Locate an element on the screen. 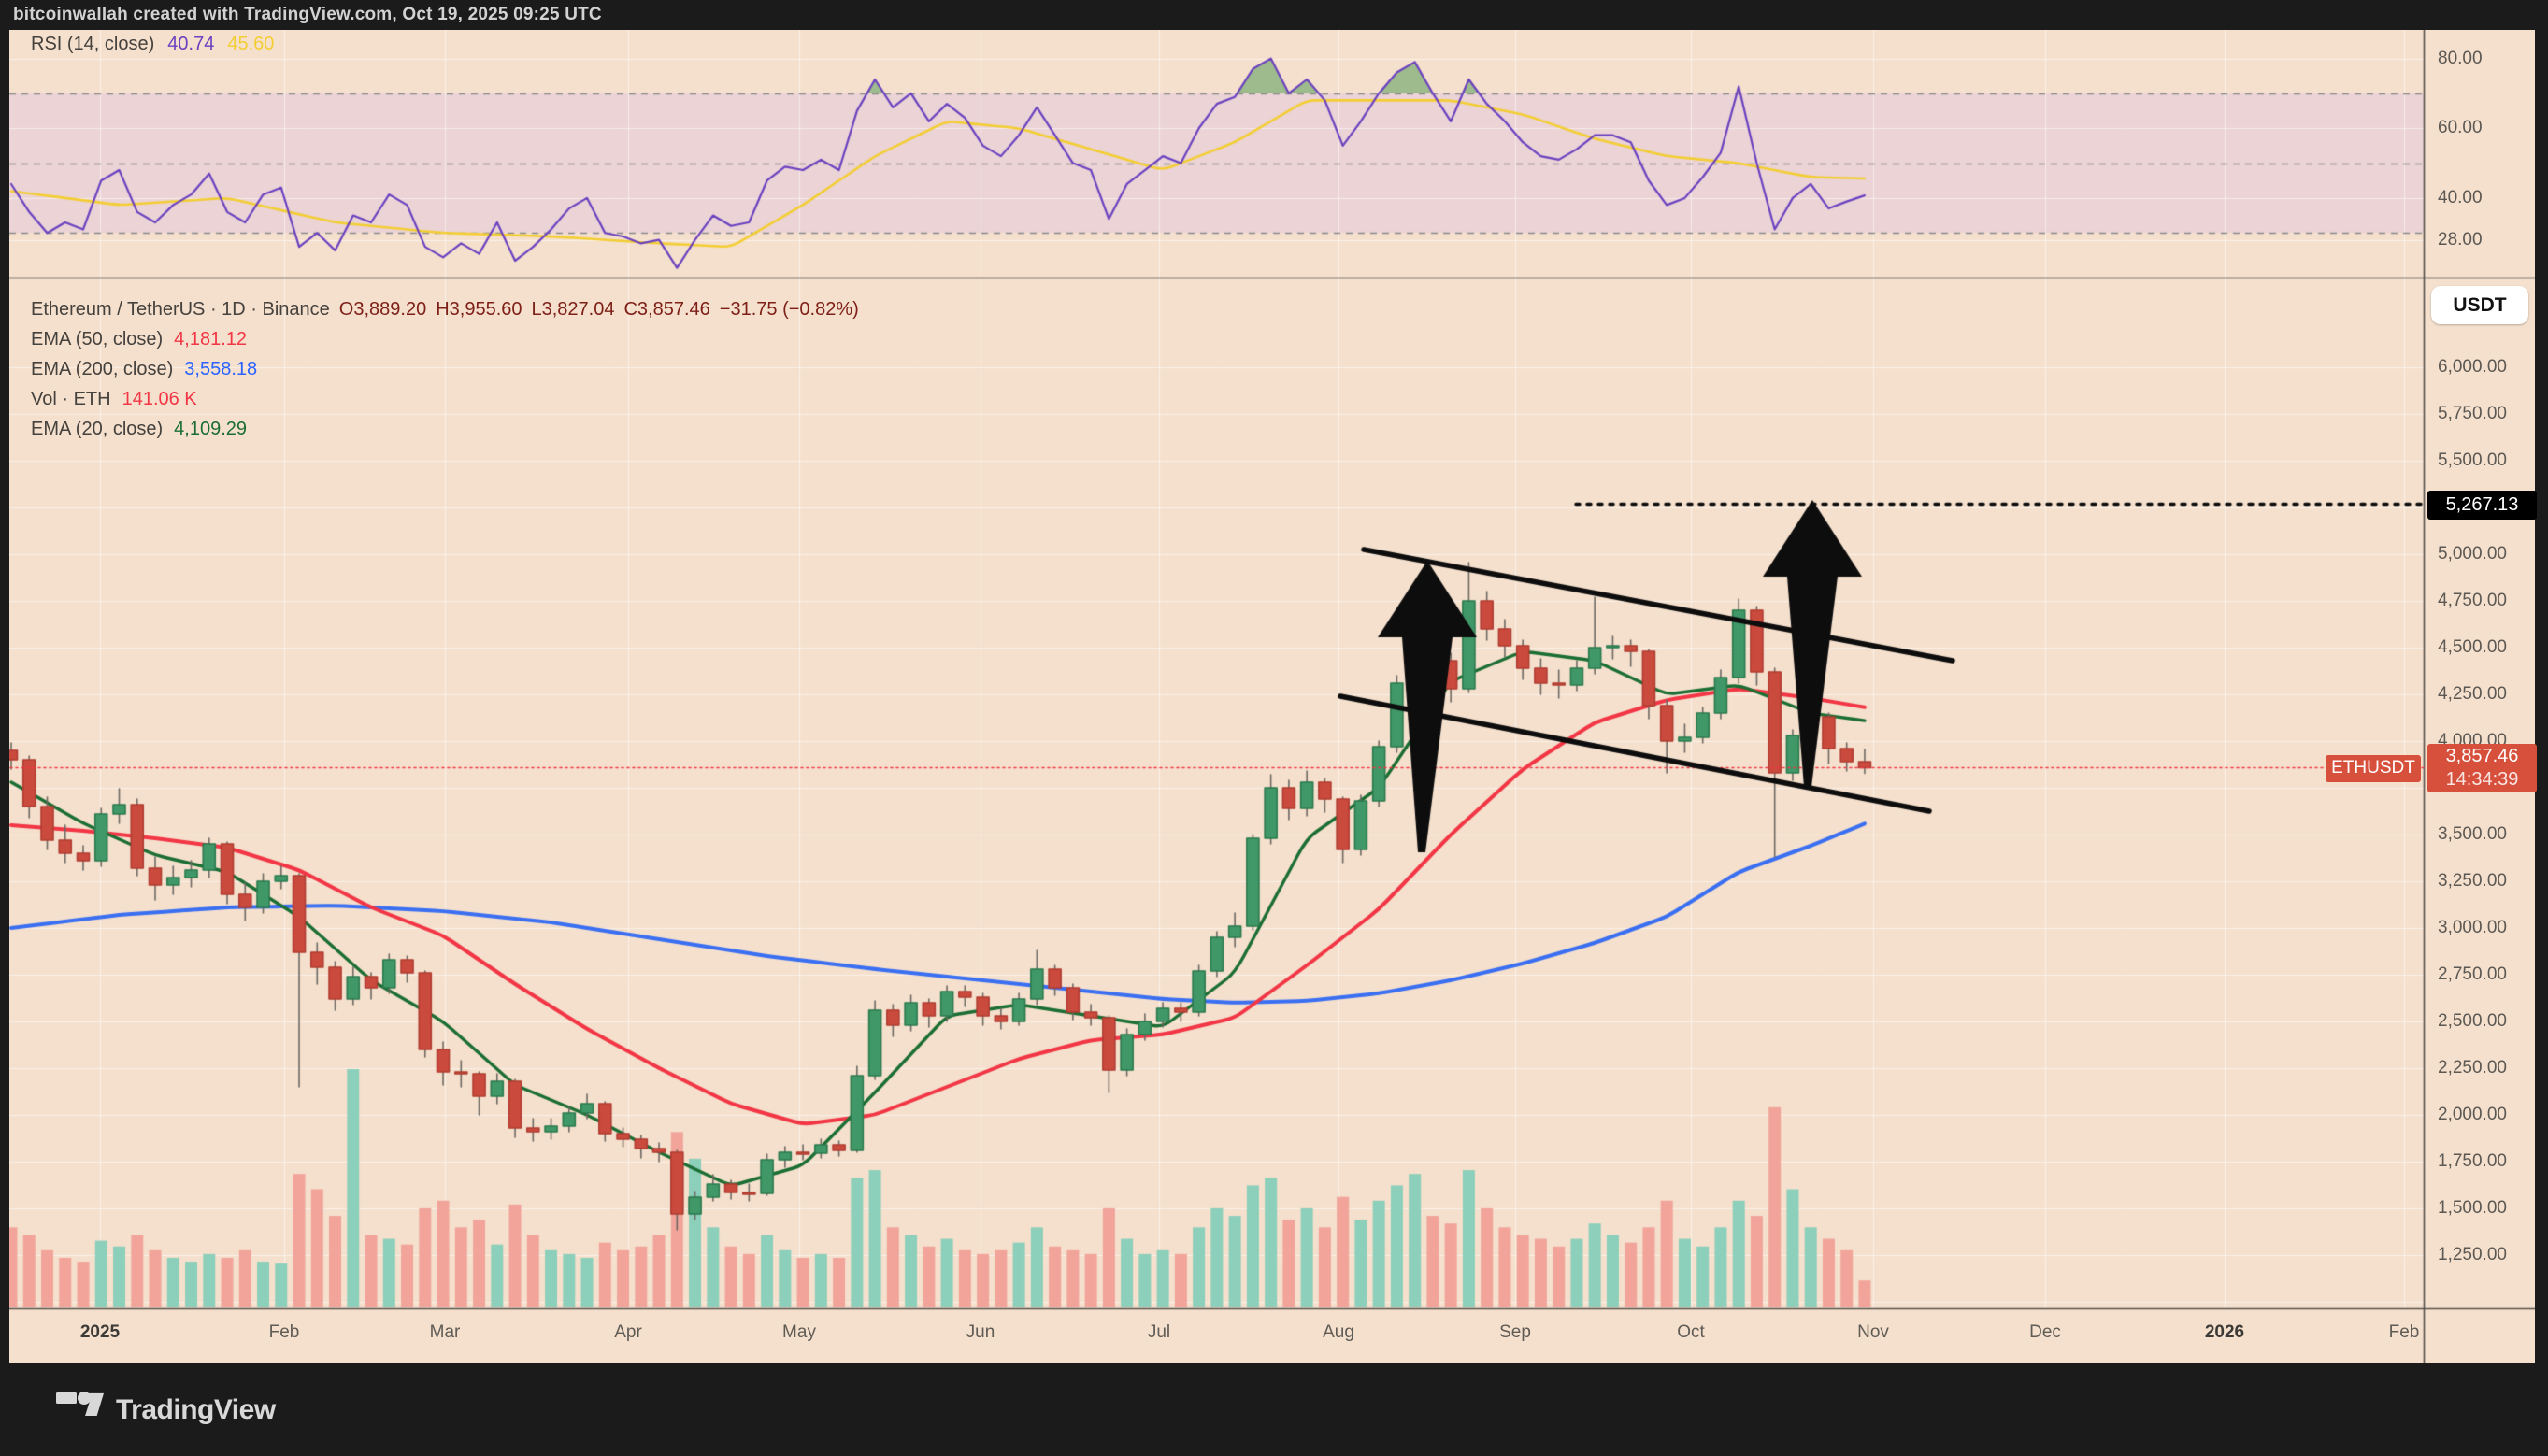 This screenshot has height=1456, width=2548. tradingview-logo-icon is located at coordinates (80, 1403).